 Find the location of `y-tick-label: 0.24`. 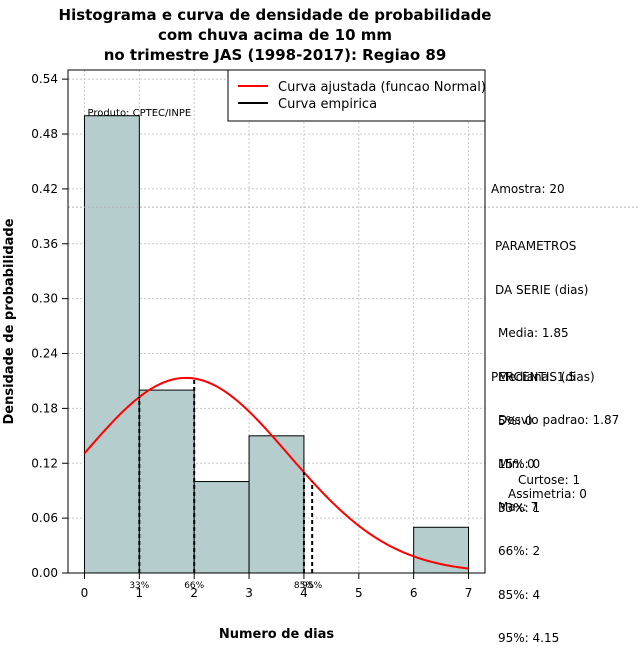

y-tick-label: 0.24 is located at coordinates (44, 354).